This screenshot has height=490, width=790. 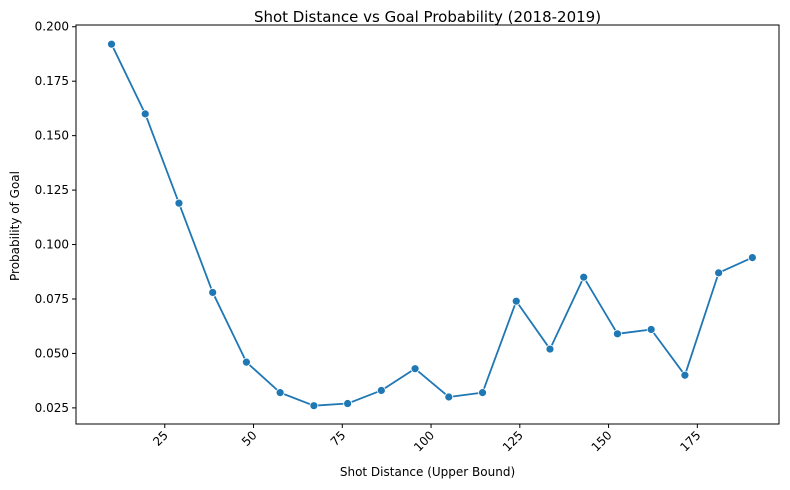 I want to click on y-tick-label: 0.075, so click(x=52, y=299).